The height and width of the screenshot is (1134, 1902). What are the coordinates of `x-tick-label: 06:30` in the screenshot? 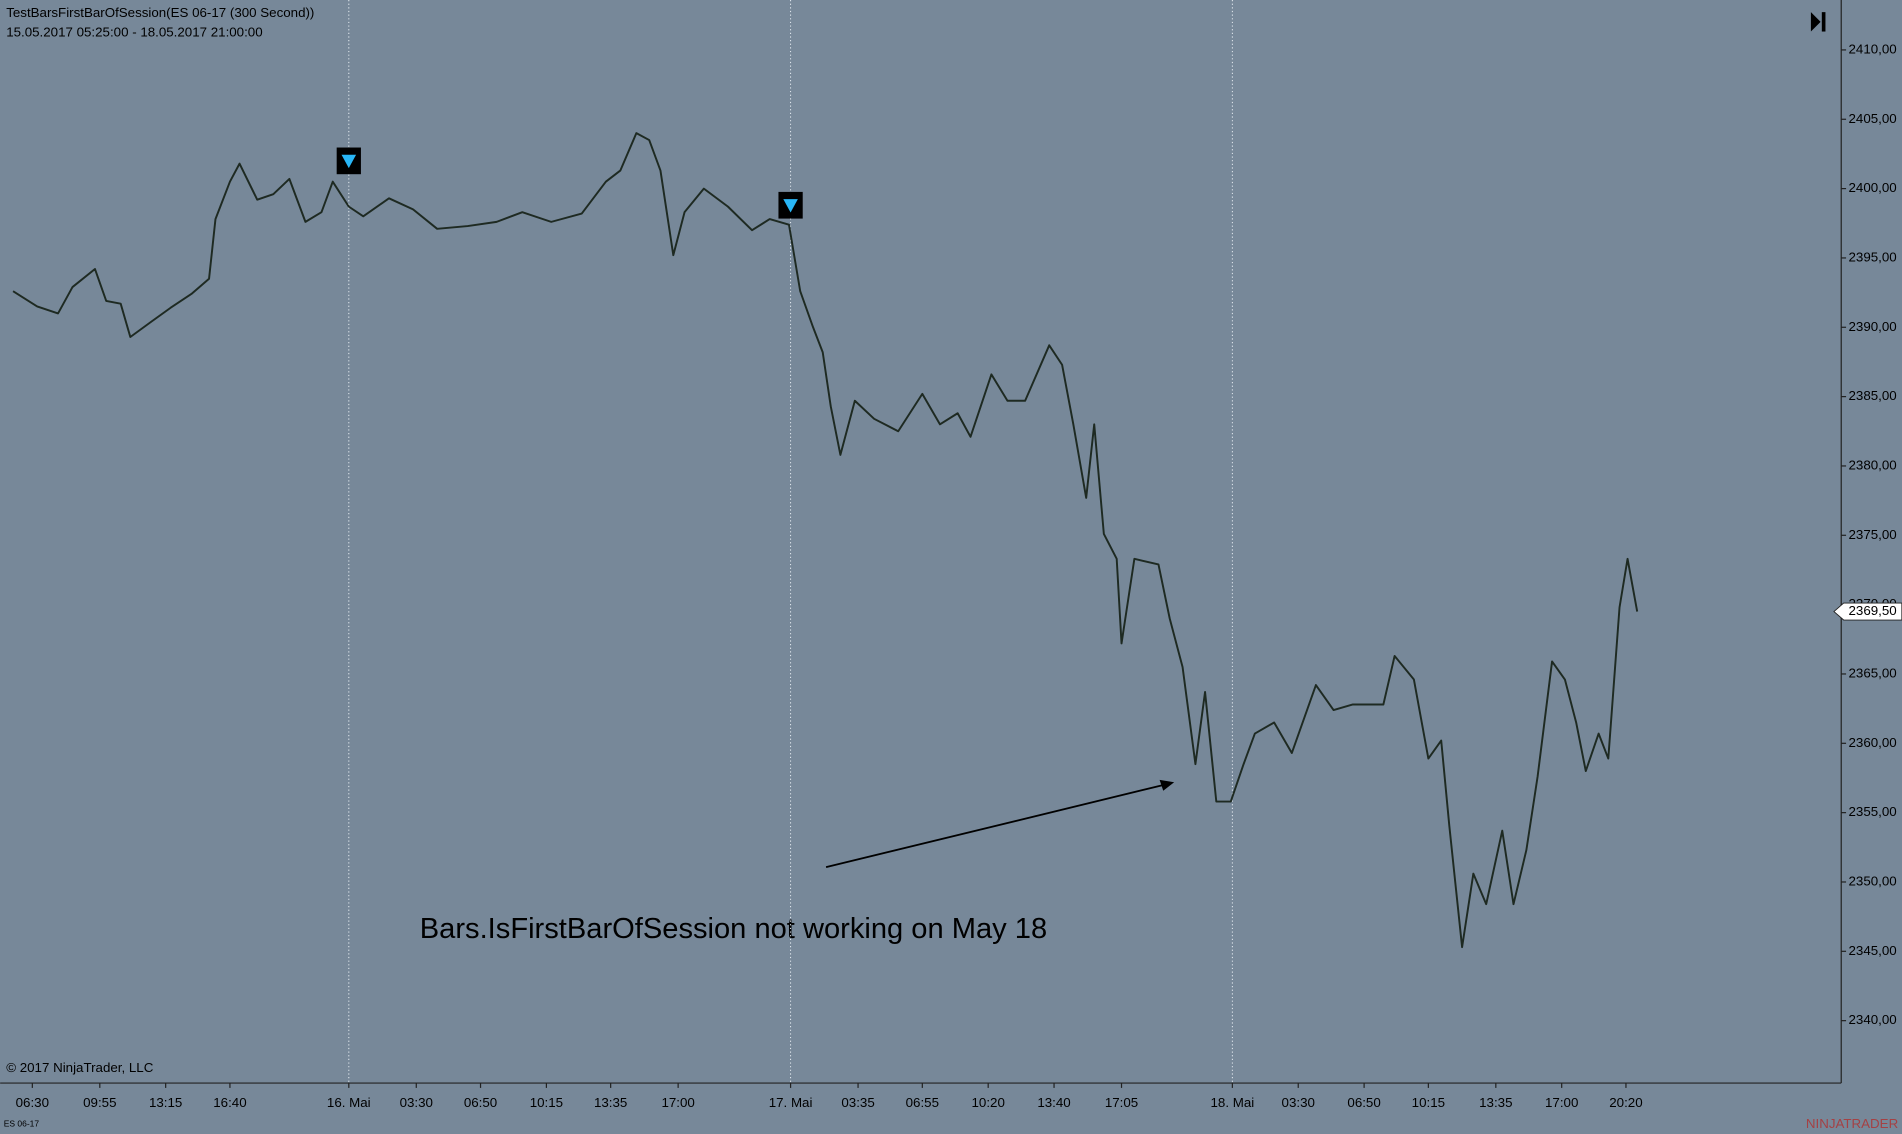 It's located at (32, 1102).